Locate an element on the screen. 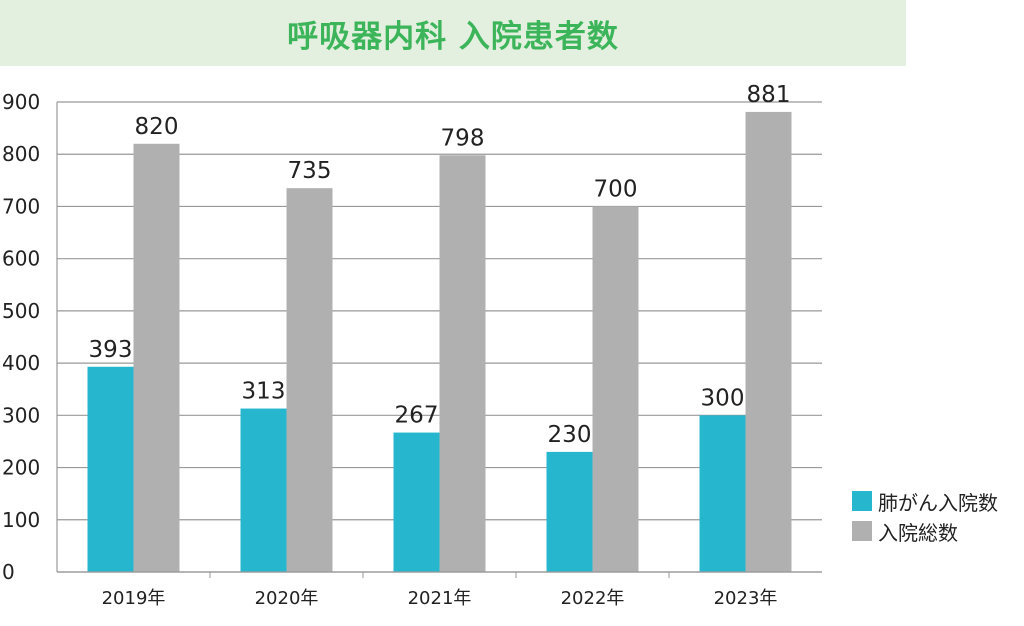  legend-label-total: 入院総数 is located at coordinates (918, 532).